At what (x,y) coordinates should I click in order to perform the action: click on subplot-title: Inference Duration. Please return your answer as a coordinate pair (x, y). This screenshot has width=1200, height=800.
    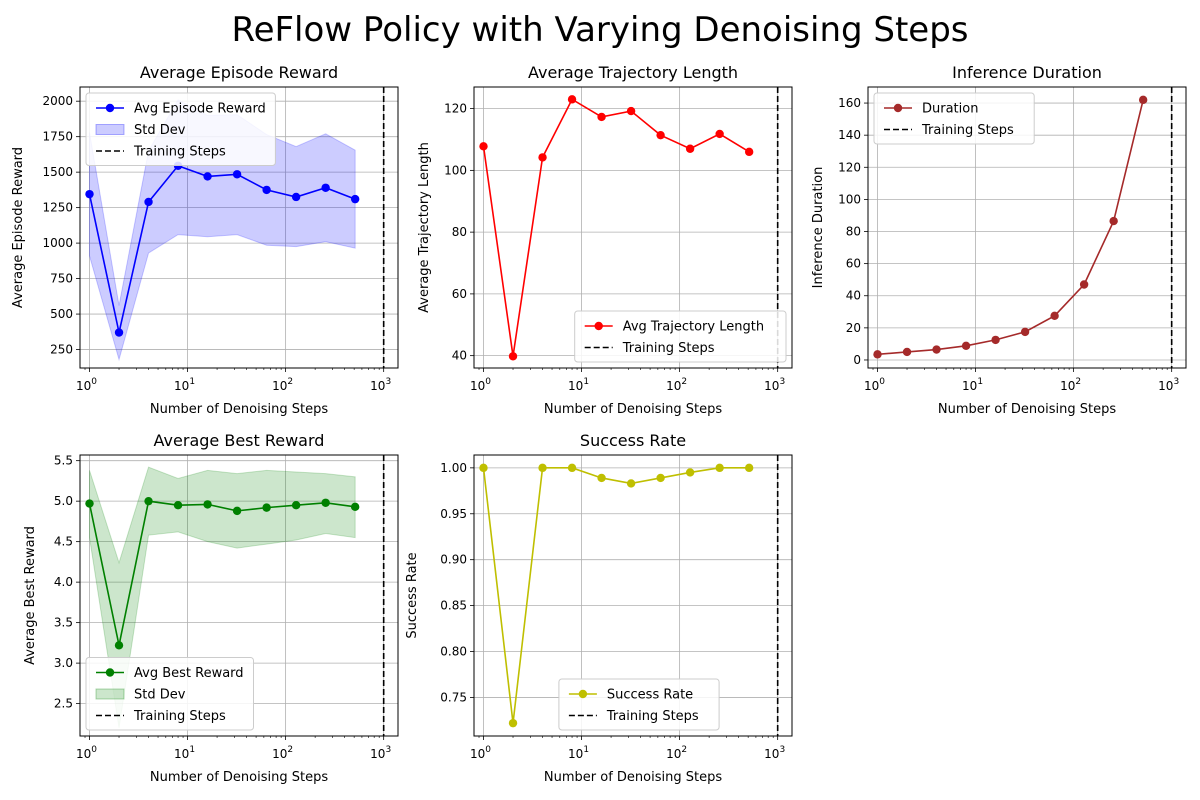
    Looking at the image, I should click on (1027, 72).